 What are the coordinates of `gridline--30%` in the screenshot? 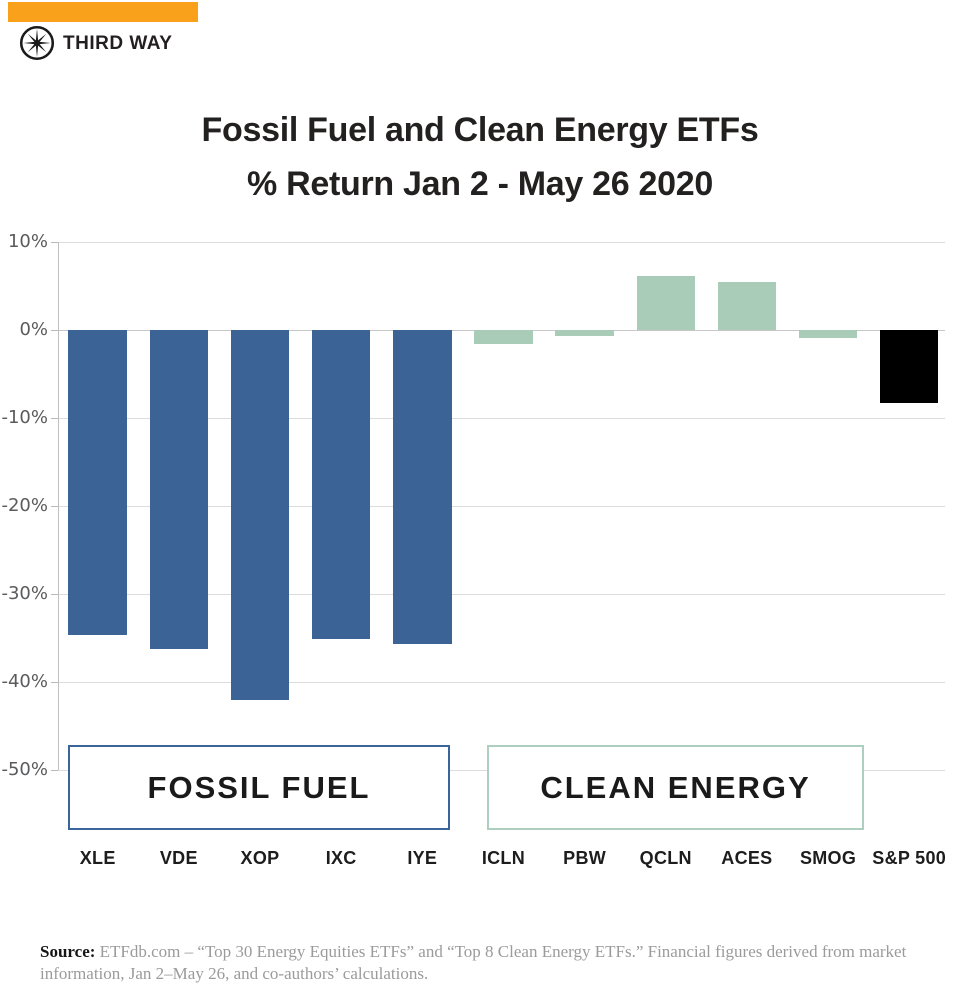 It's located at (501, 594).